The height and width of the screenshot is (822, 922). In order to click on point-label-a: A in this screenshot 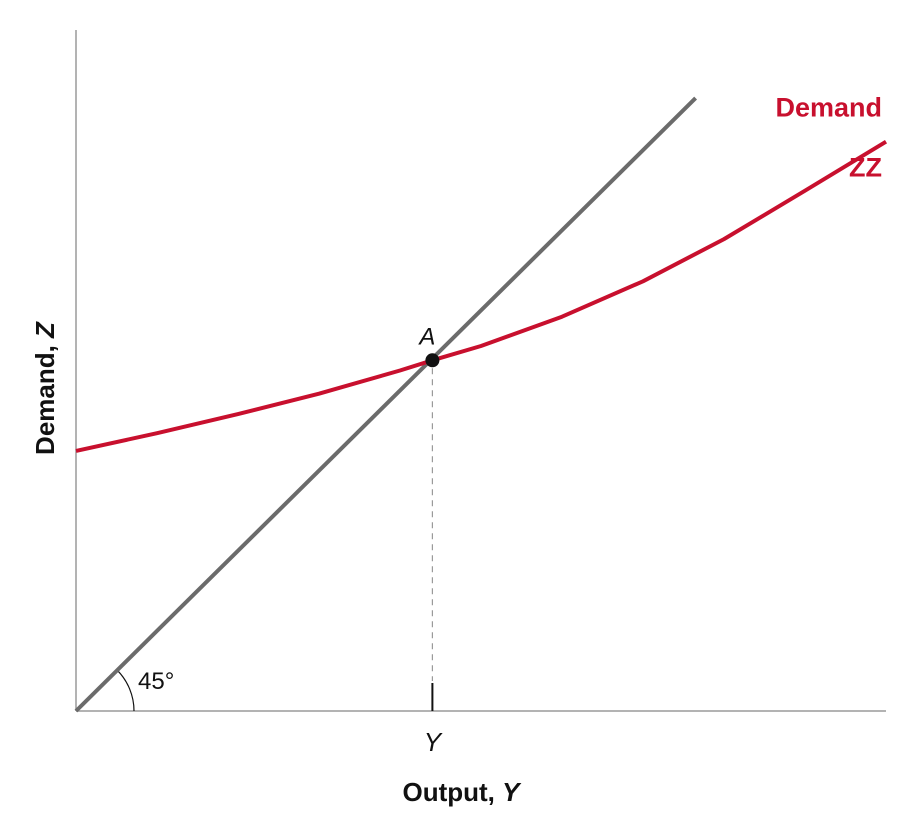, I will do `click(426, 336)`.